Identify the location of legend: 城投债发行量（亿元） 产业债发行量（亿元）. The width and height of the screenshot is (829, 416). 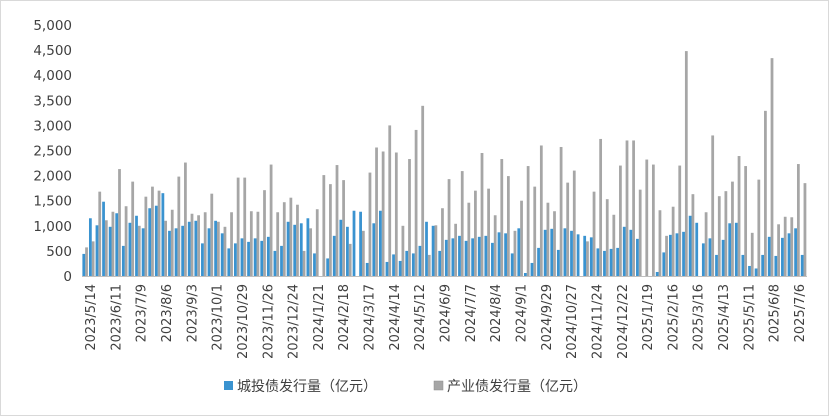
(405, 387).